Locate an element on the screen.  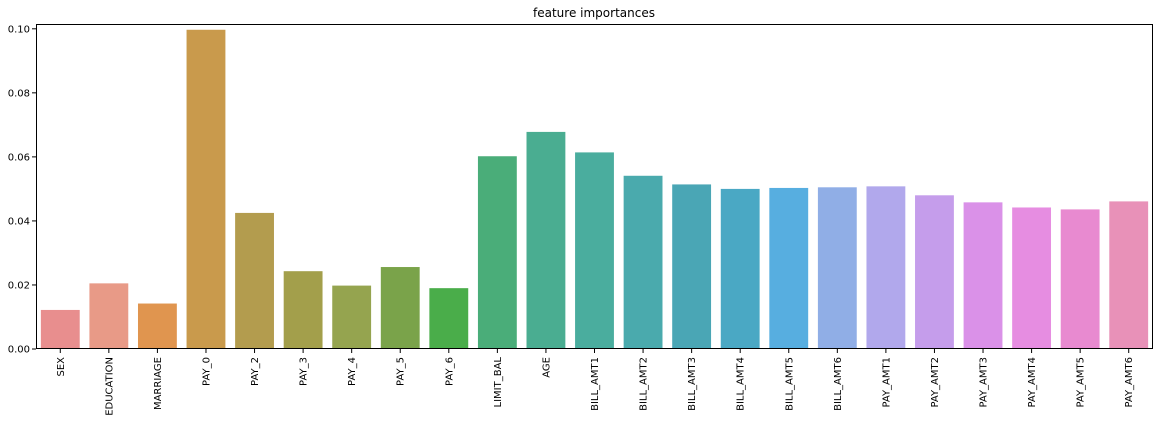
x-tick-label: PAY_6 is located at coordinates (449, 371).